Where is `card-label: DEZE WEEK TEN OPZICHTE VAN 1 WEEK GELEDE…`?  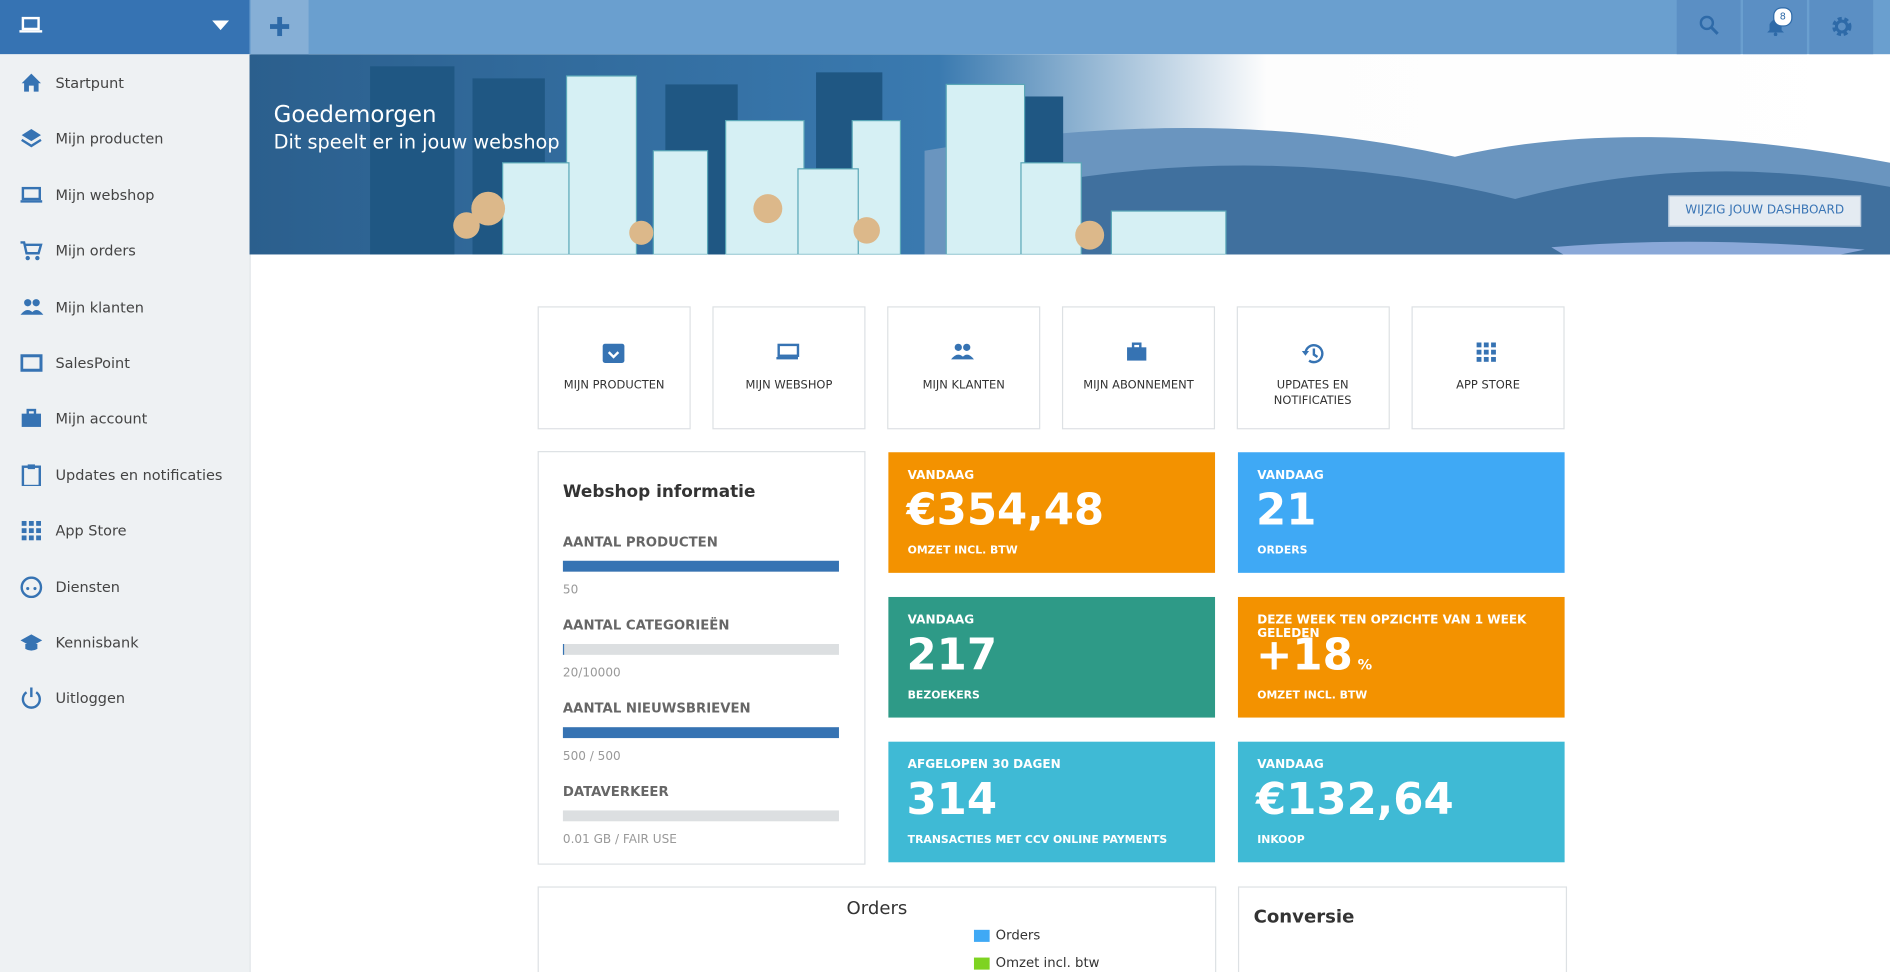 card-label: DEZE WEEK TEN OPZICHTE VAN 1 WEEK GELEDE… is located at coordinates (1392, 627).